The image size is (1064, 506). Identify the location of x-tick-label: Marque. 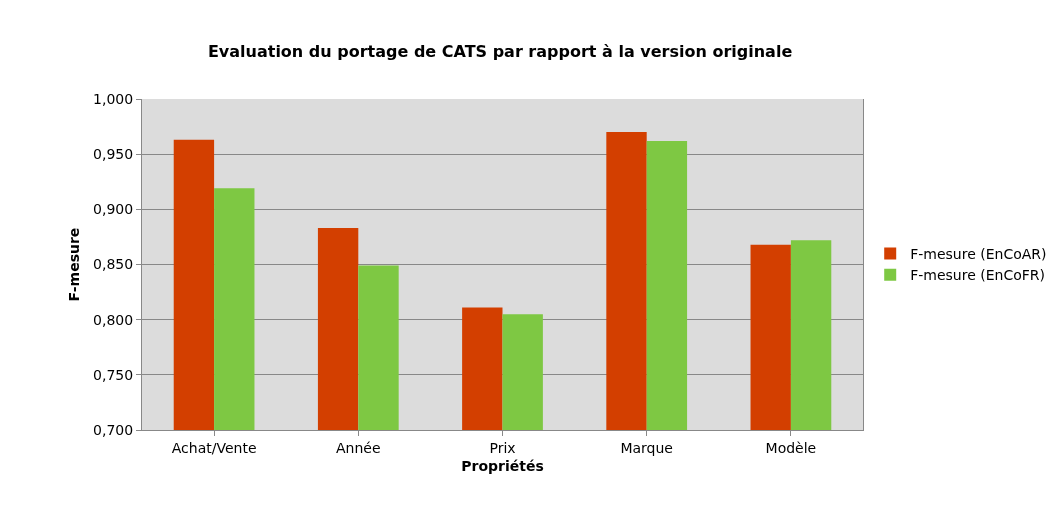
(646, 447).